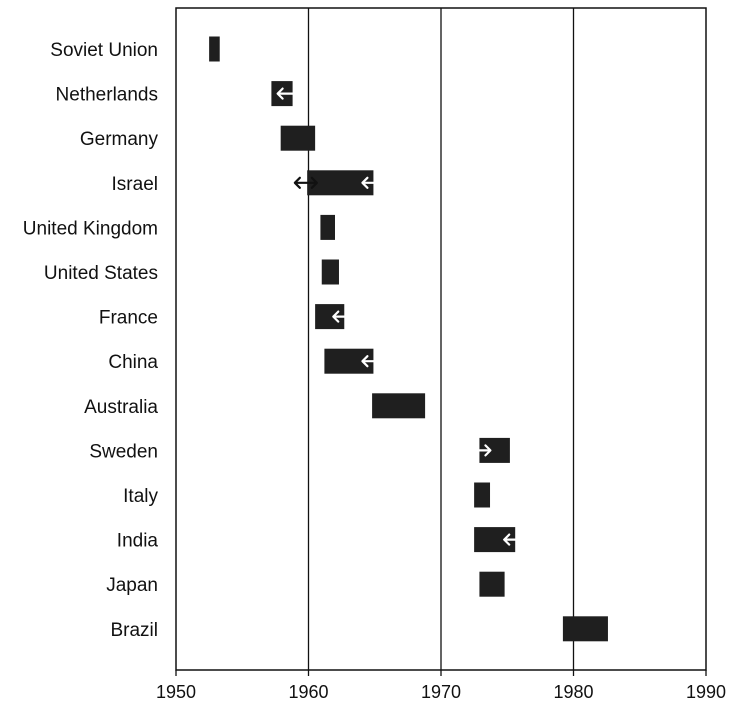 The height and width of the screenshot is (702, 730). I want to click on bar-germany, so click(298, 138).